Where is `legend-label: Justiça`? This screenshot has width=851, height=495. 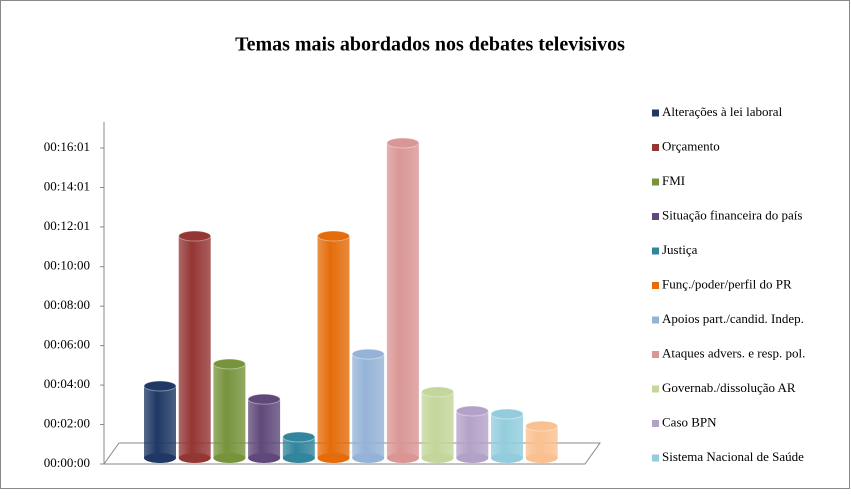
legend-label: Justiça is located at coordinates (680, 249).